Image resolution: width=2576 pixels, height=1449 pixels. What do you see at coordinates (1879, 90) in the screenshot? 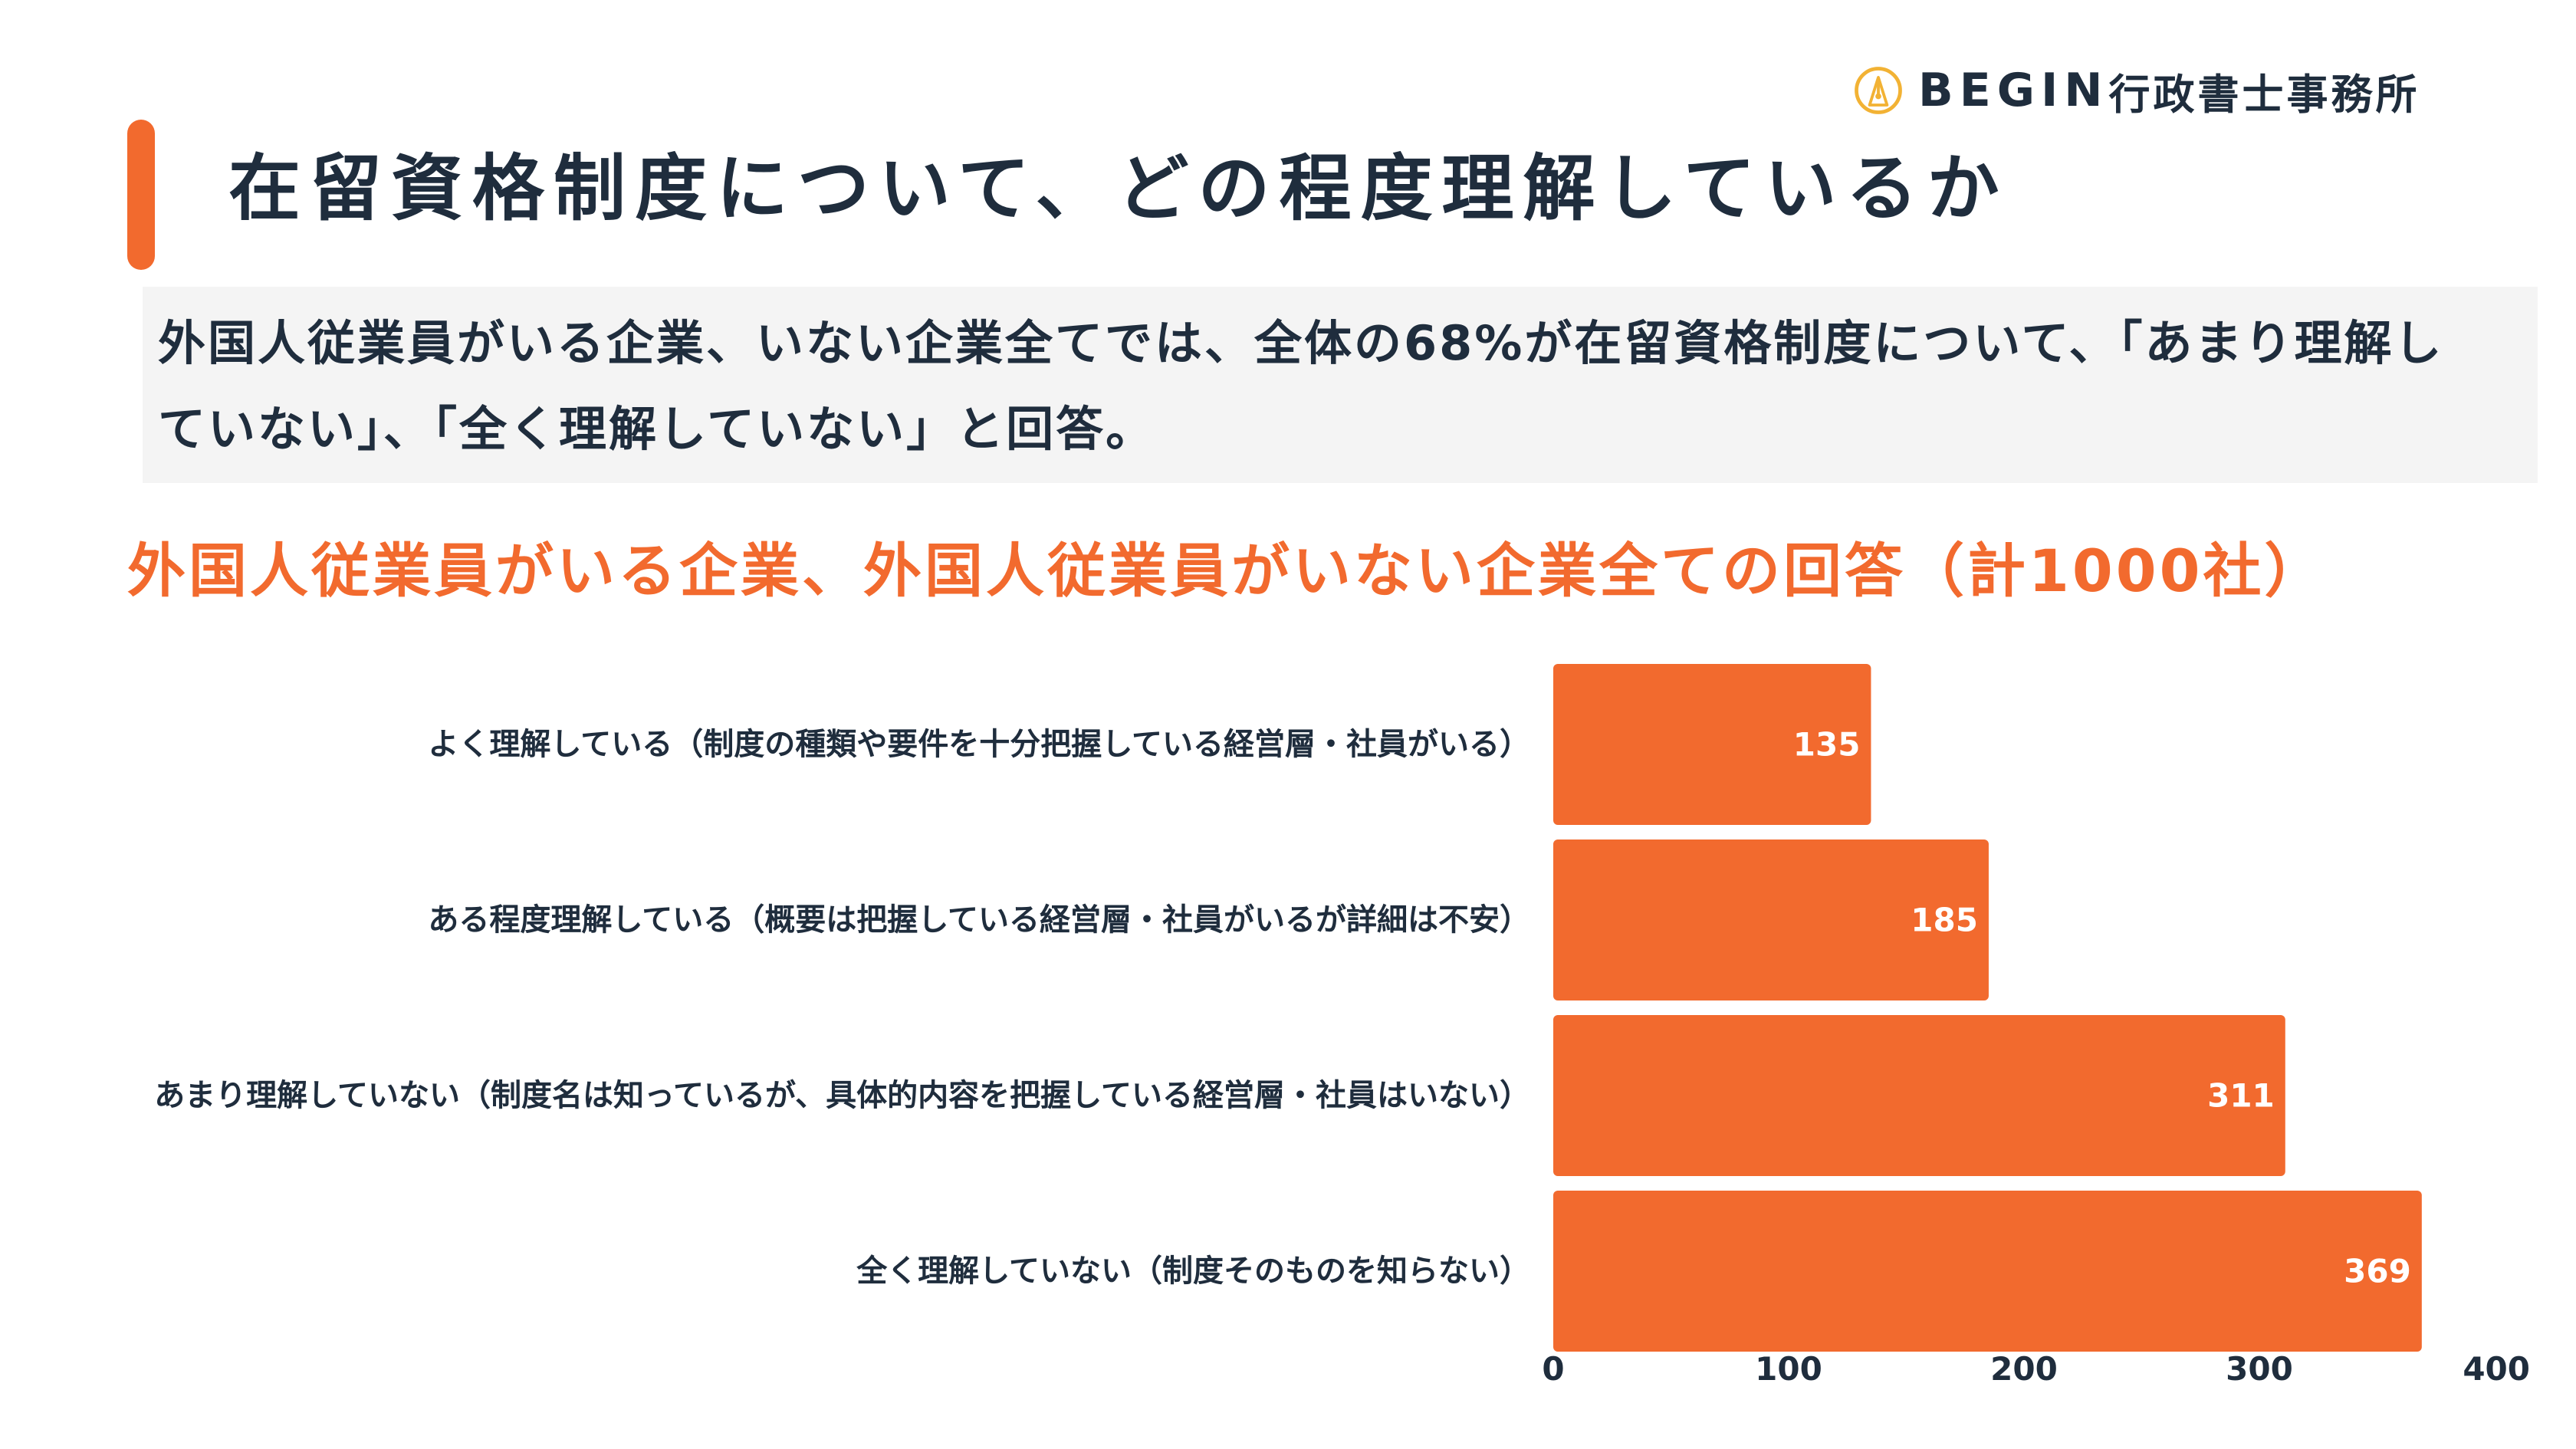
I see `pen-nib-icon` at bounding box center [1879, 90].